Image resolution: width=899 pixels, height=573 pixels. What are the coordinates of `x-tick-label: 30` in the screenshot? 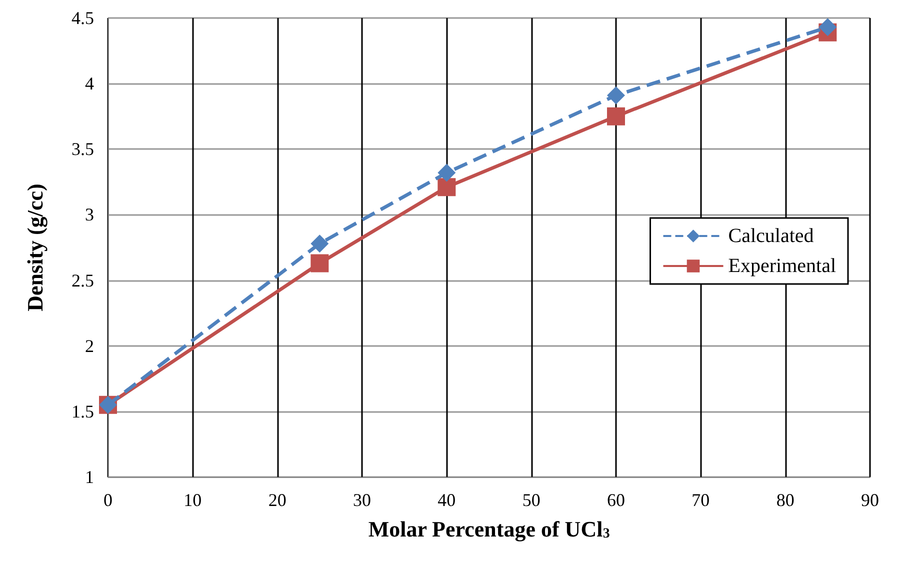 It's located at (362, 500).